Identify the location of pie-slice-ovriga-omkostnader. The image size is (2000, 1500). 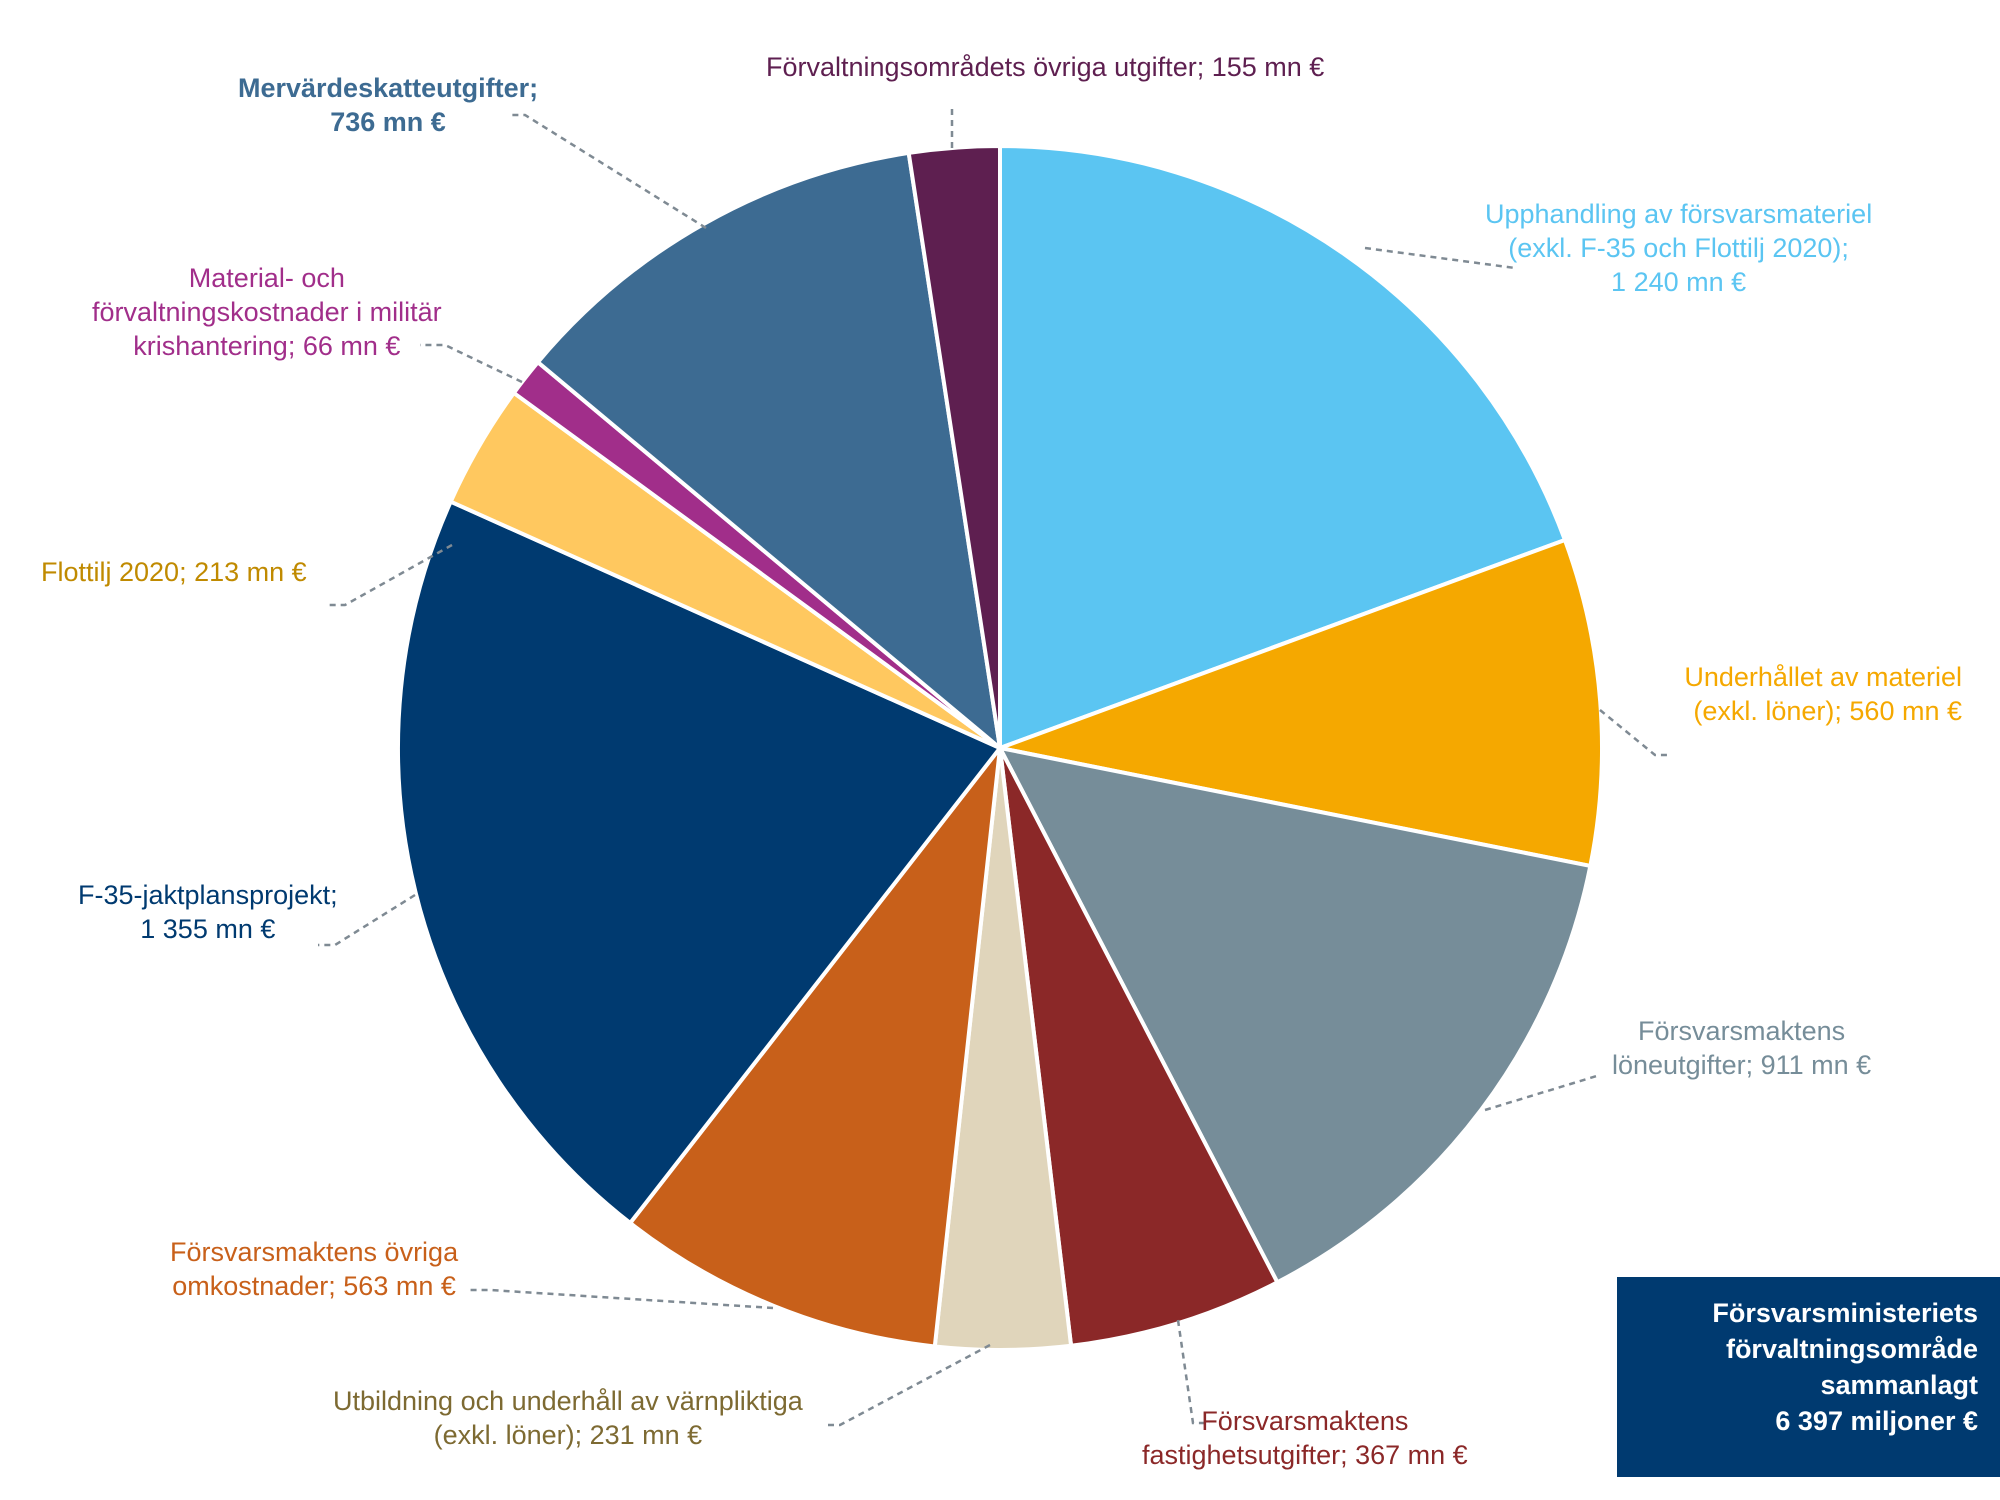
(815, 1047).